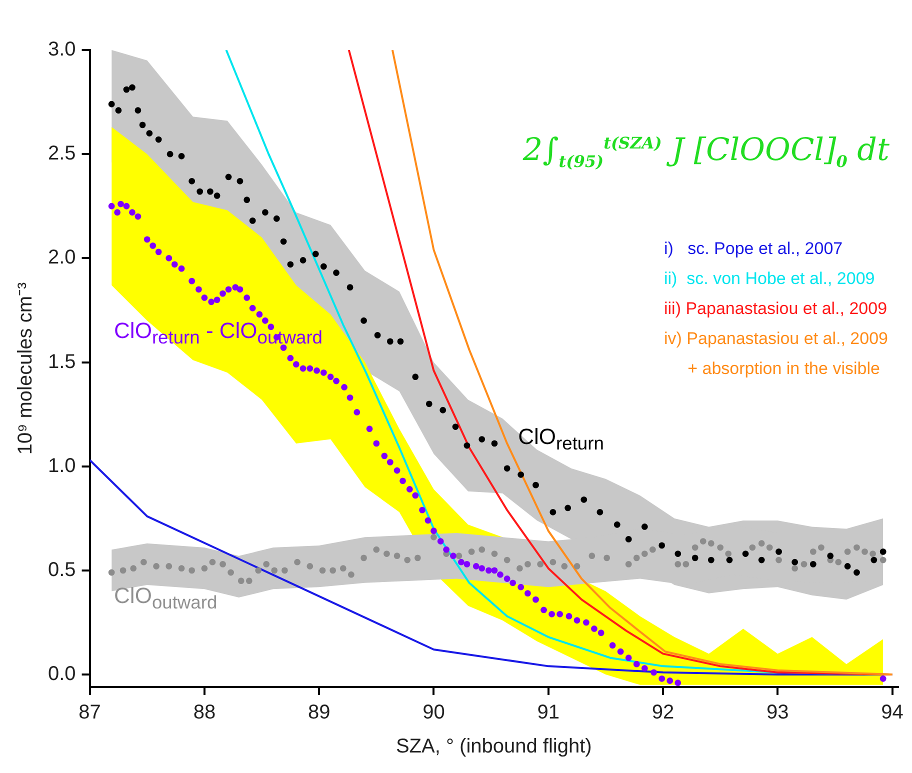 This screenshot has height=773, width=912. Describe the element at coordinates (62, 49) in the screenshot. I see `y-tick-label: 3.0` at that location.